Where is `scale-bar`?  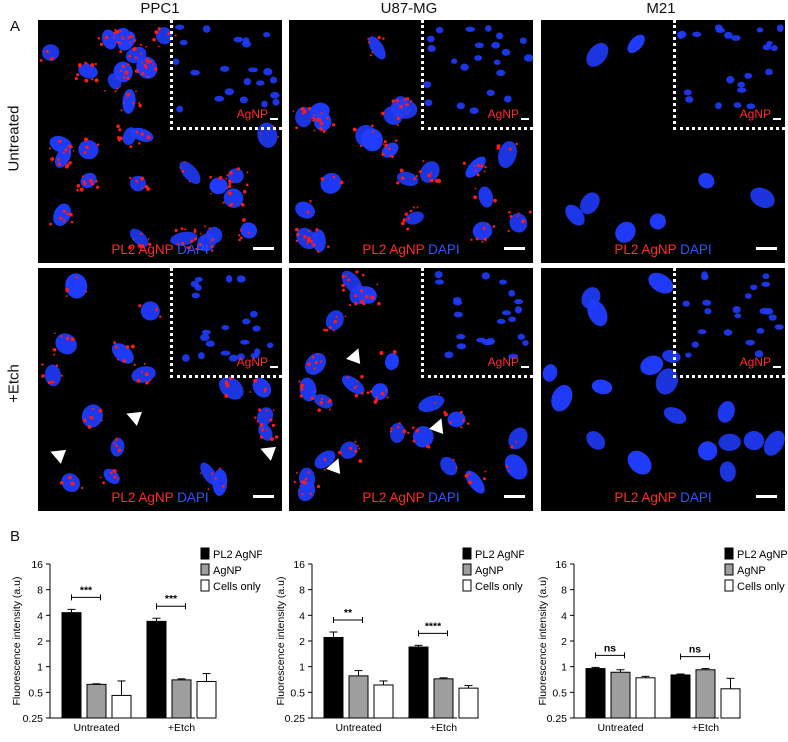
scale-bar is located at coordinates (263, 248).